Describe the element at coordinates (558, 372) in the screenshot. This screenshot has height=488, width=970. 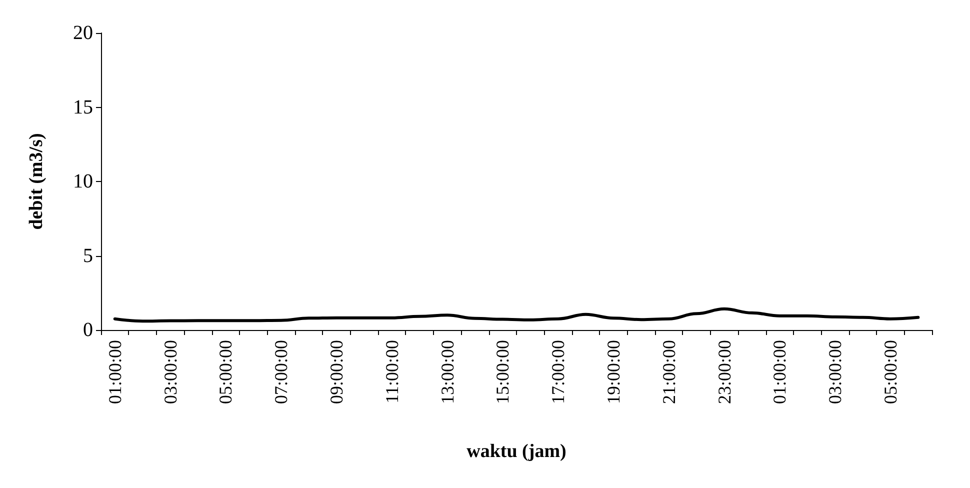
I see `x-tick-label: 17:00:00` at that location.